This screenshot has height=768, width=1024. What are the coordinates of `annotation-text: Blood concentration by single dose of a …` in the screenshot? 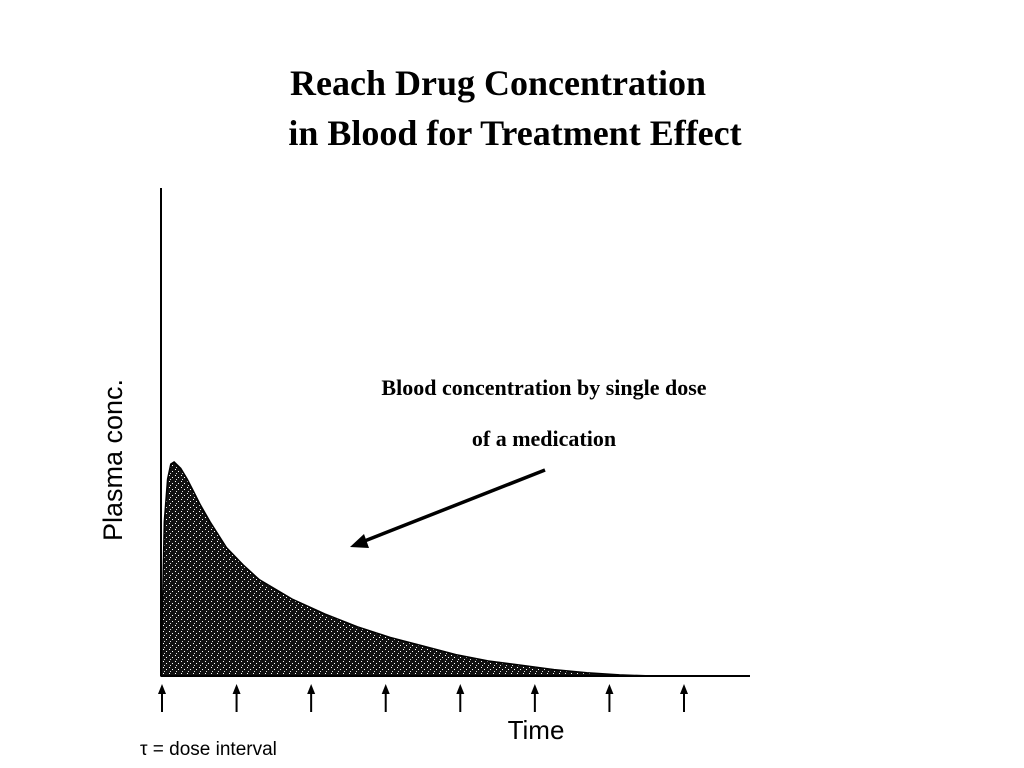 It's located at (544, 413).